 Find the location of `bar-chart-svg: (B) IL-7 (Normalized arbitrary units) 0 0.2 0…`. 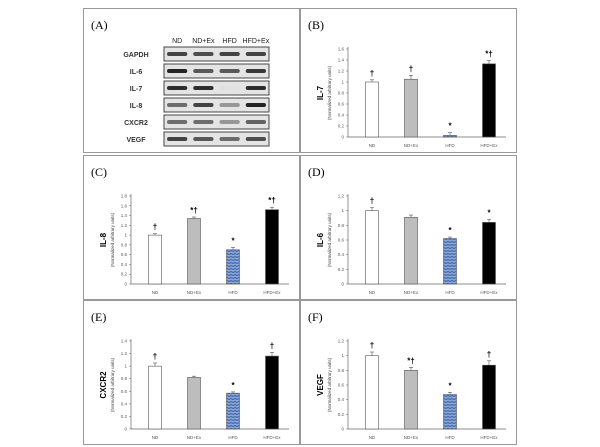

bar-chart-svg: (B) IL-7 (Normalized arbitrary units) 0 0.2 0… is located at coordinates (407, 83).